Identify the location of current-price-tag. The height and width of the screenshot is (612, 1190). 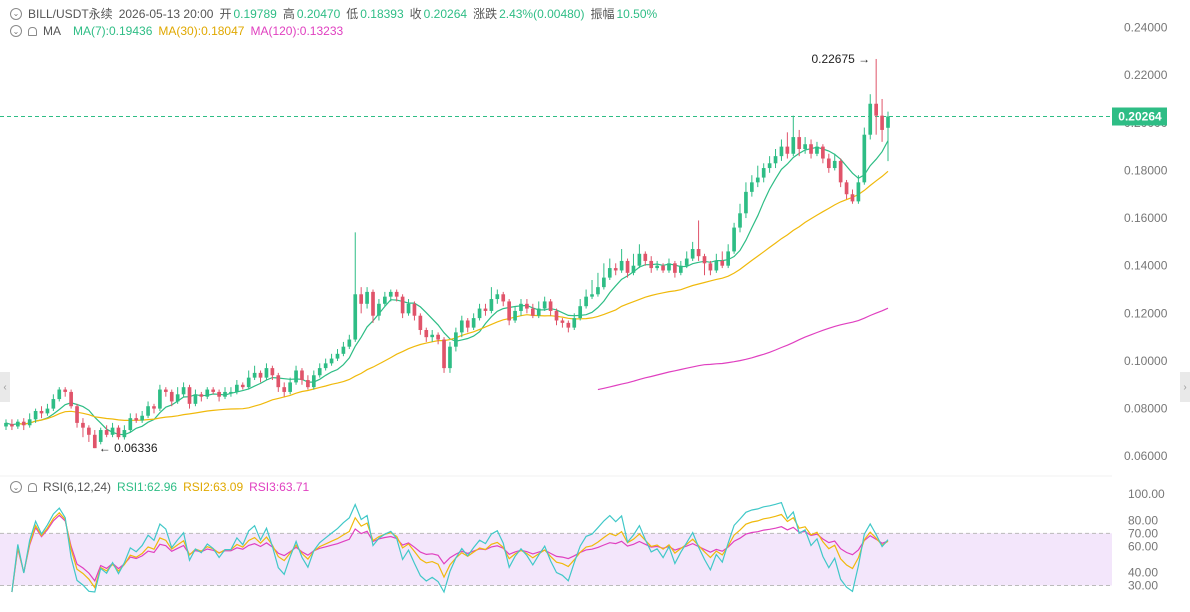
(1139, 116).